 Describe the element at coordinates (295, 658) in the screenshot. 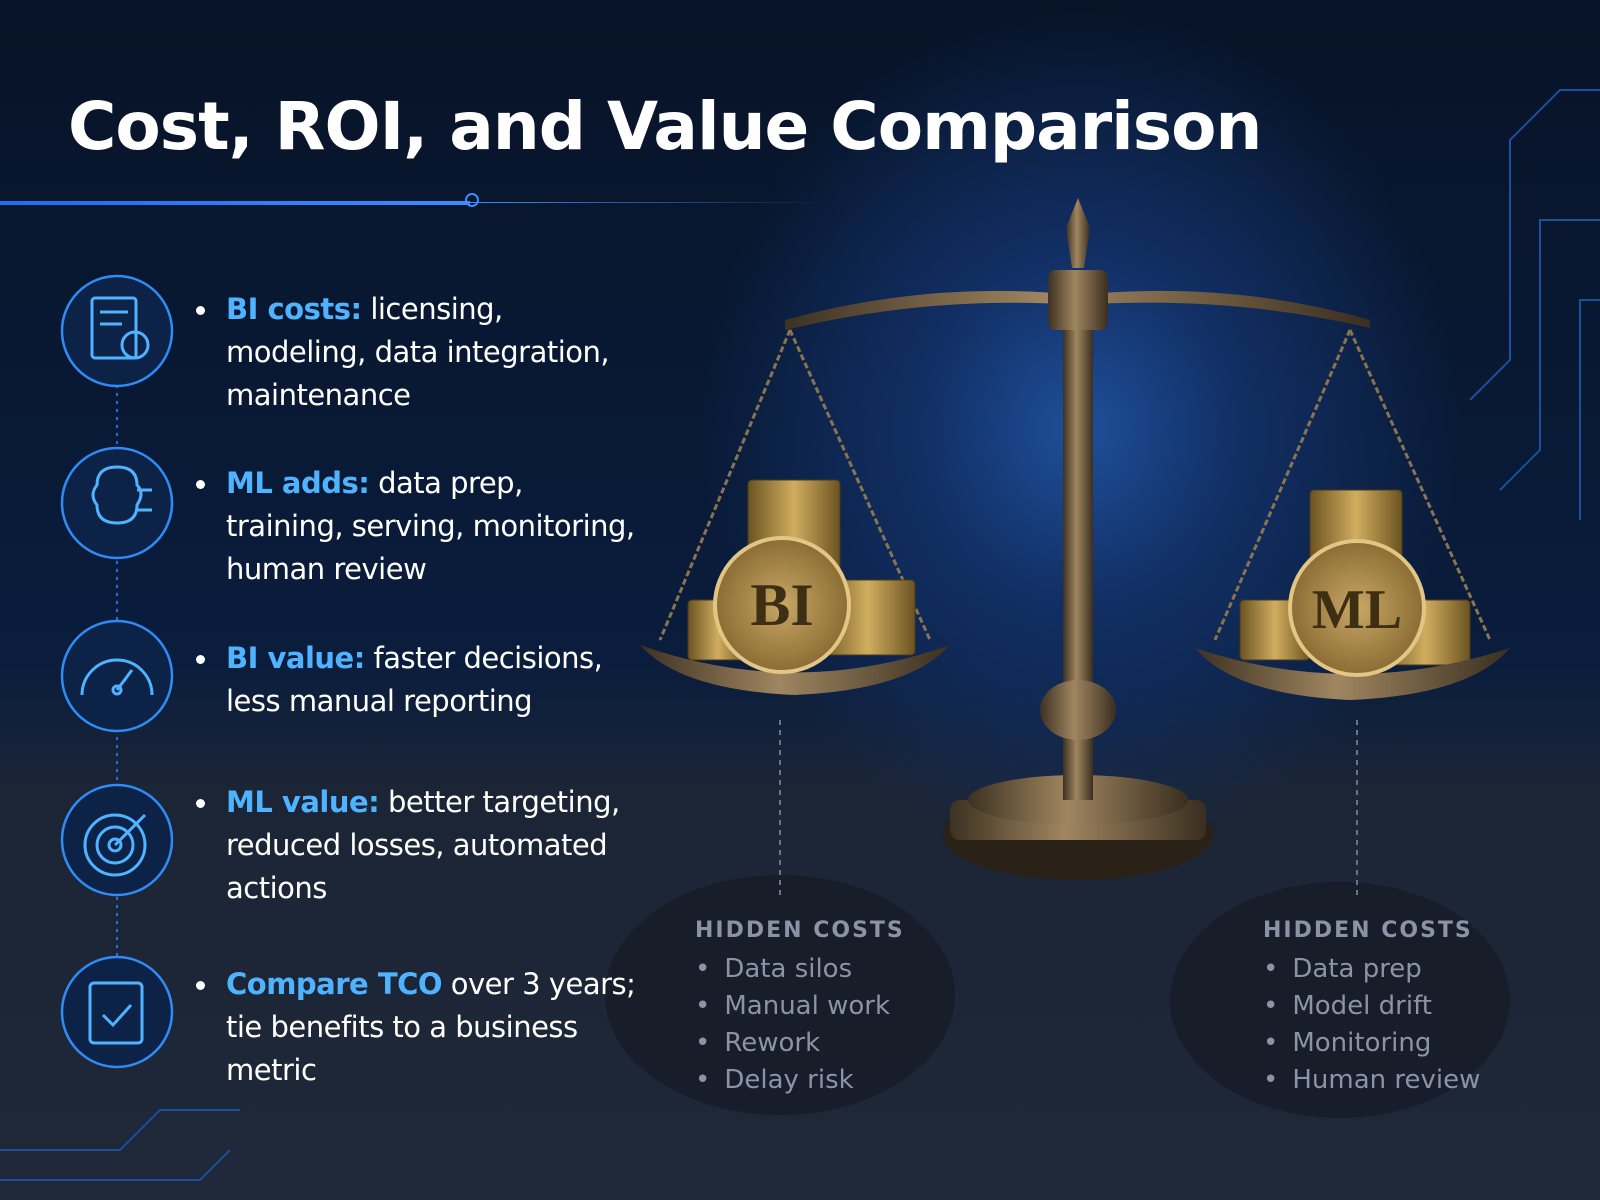

I see `item-lead: BI value:` at that location.